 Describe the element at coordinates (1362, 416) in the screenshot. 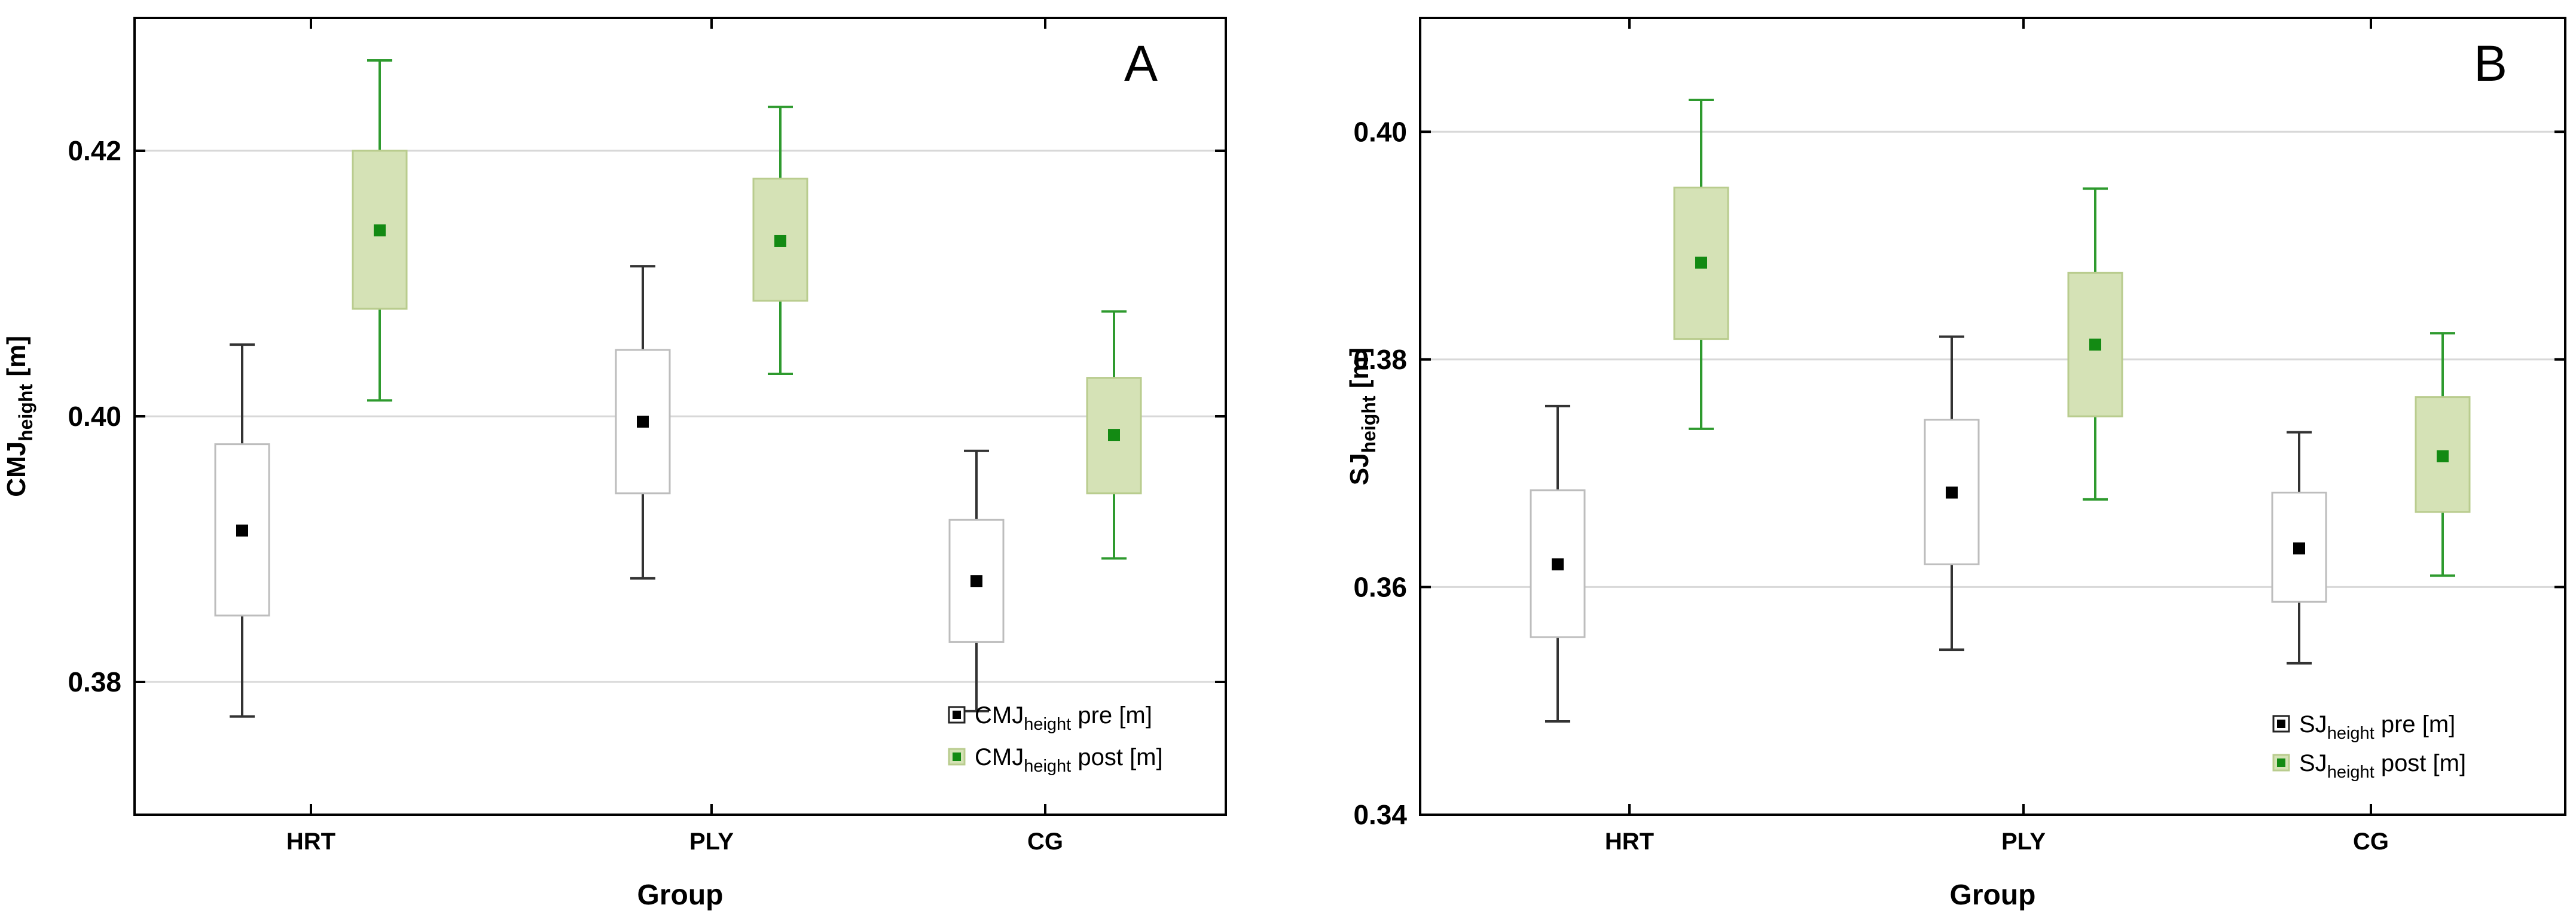

I see `y-axis-title: SJheight [m]` at that location.